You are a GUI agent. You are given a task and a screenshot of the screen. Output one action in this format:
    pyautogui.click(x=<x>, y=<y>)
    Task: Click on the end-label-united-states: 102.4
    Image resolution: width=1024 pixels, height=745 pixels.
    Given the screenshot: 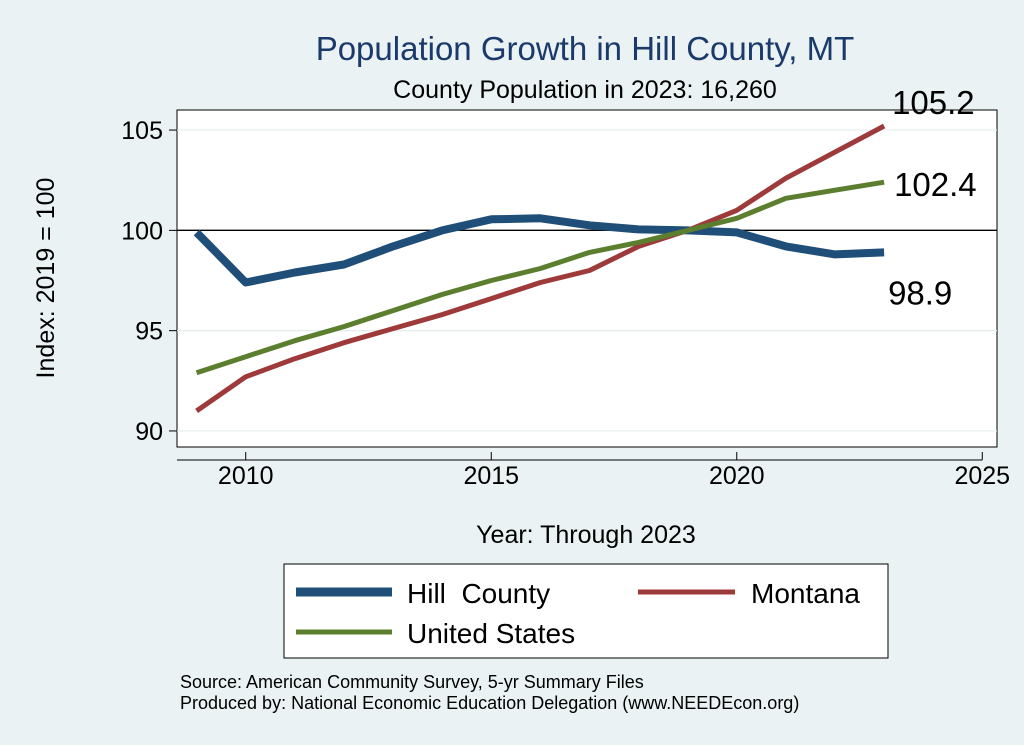 What is the action you would take?
    pyautogui.click(x=935, y=184)
    